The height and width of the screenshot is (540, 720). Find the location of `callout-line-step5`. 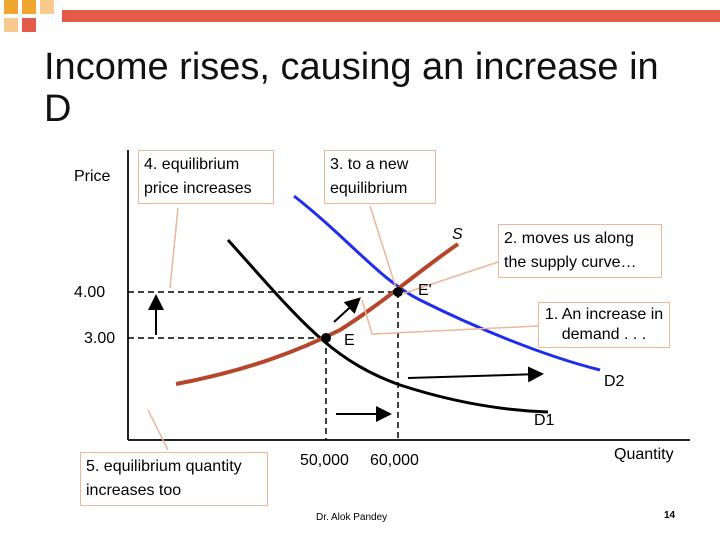

callout-line-step5 is located at coordinates (158, 430).